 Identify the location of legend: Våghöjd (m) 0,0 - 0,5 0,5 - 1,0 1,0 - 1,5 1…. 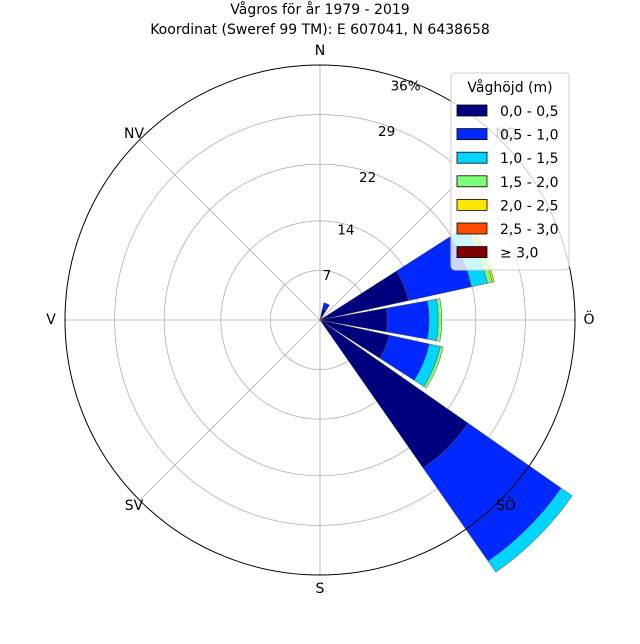
(510, 171).